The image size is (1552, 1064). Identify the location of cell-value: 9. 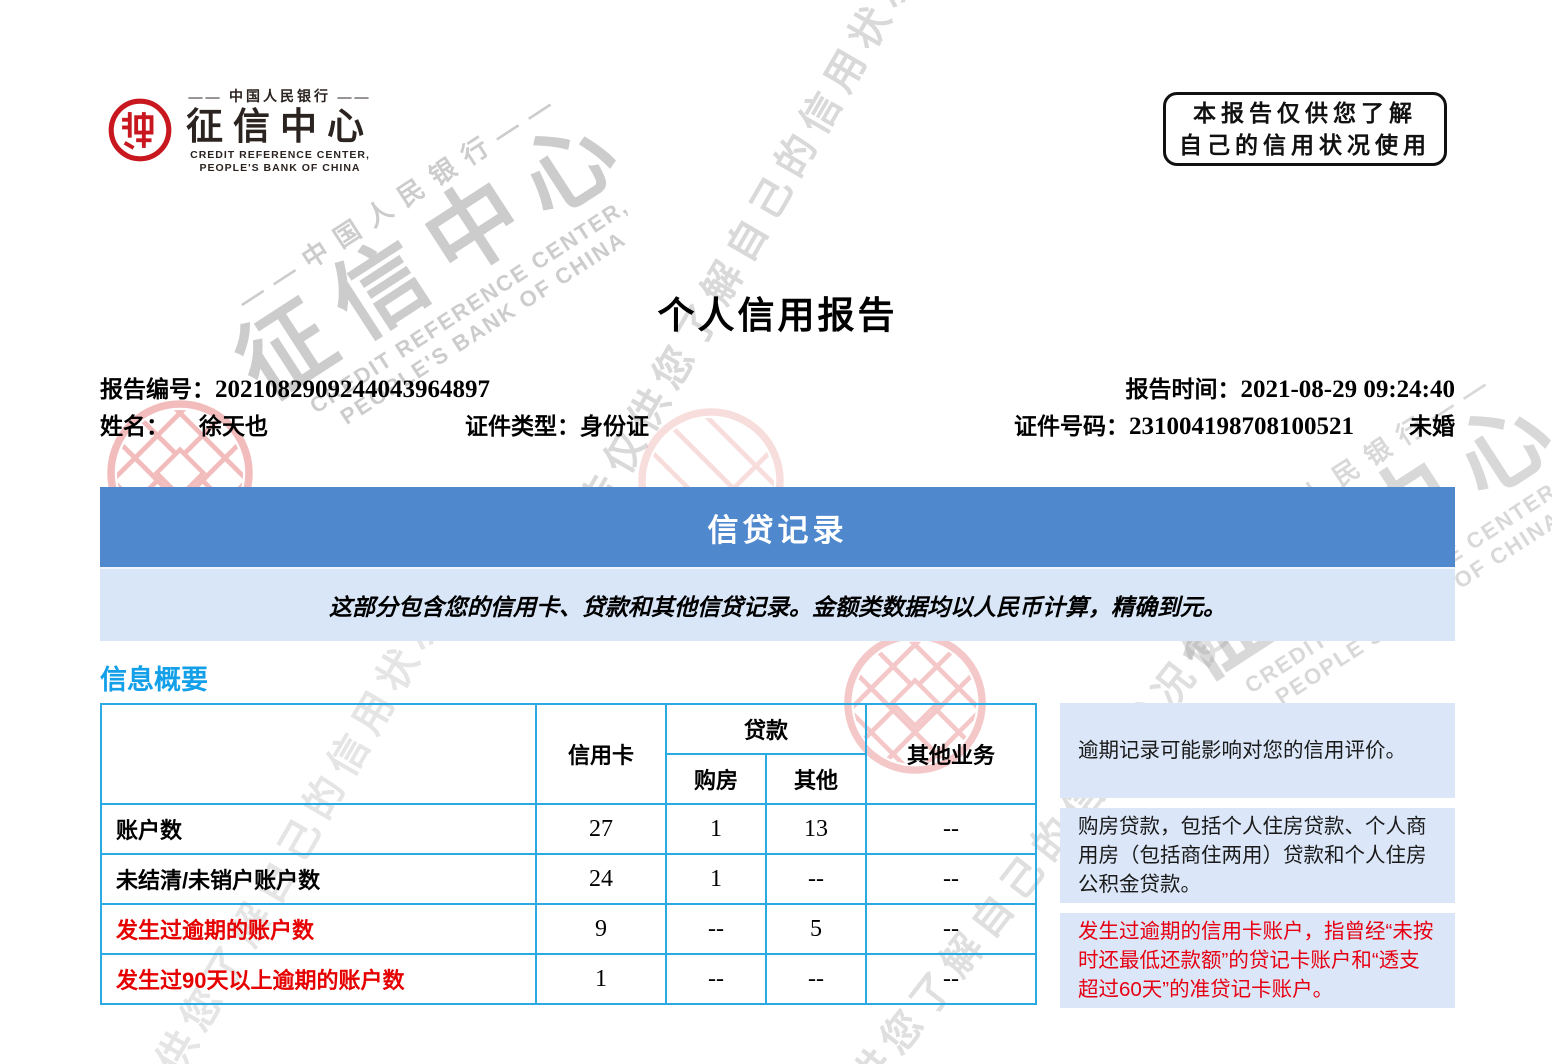
(601, 929).